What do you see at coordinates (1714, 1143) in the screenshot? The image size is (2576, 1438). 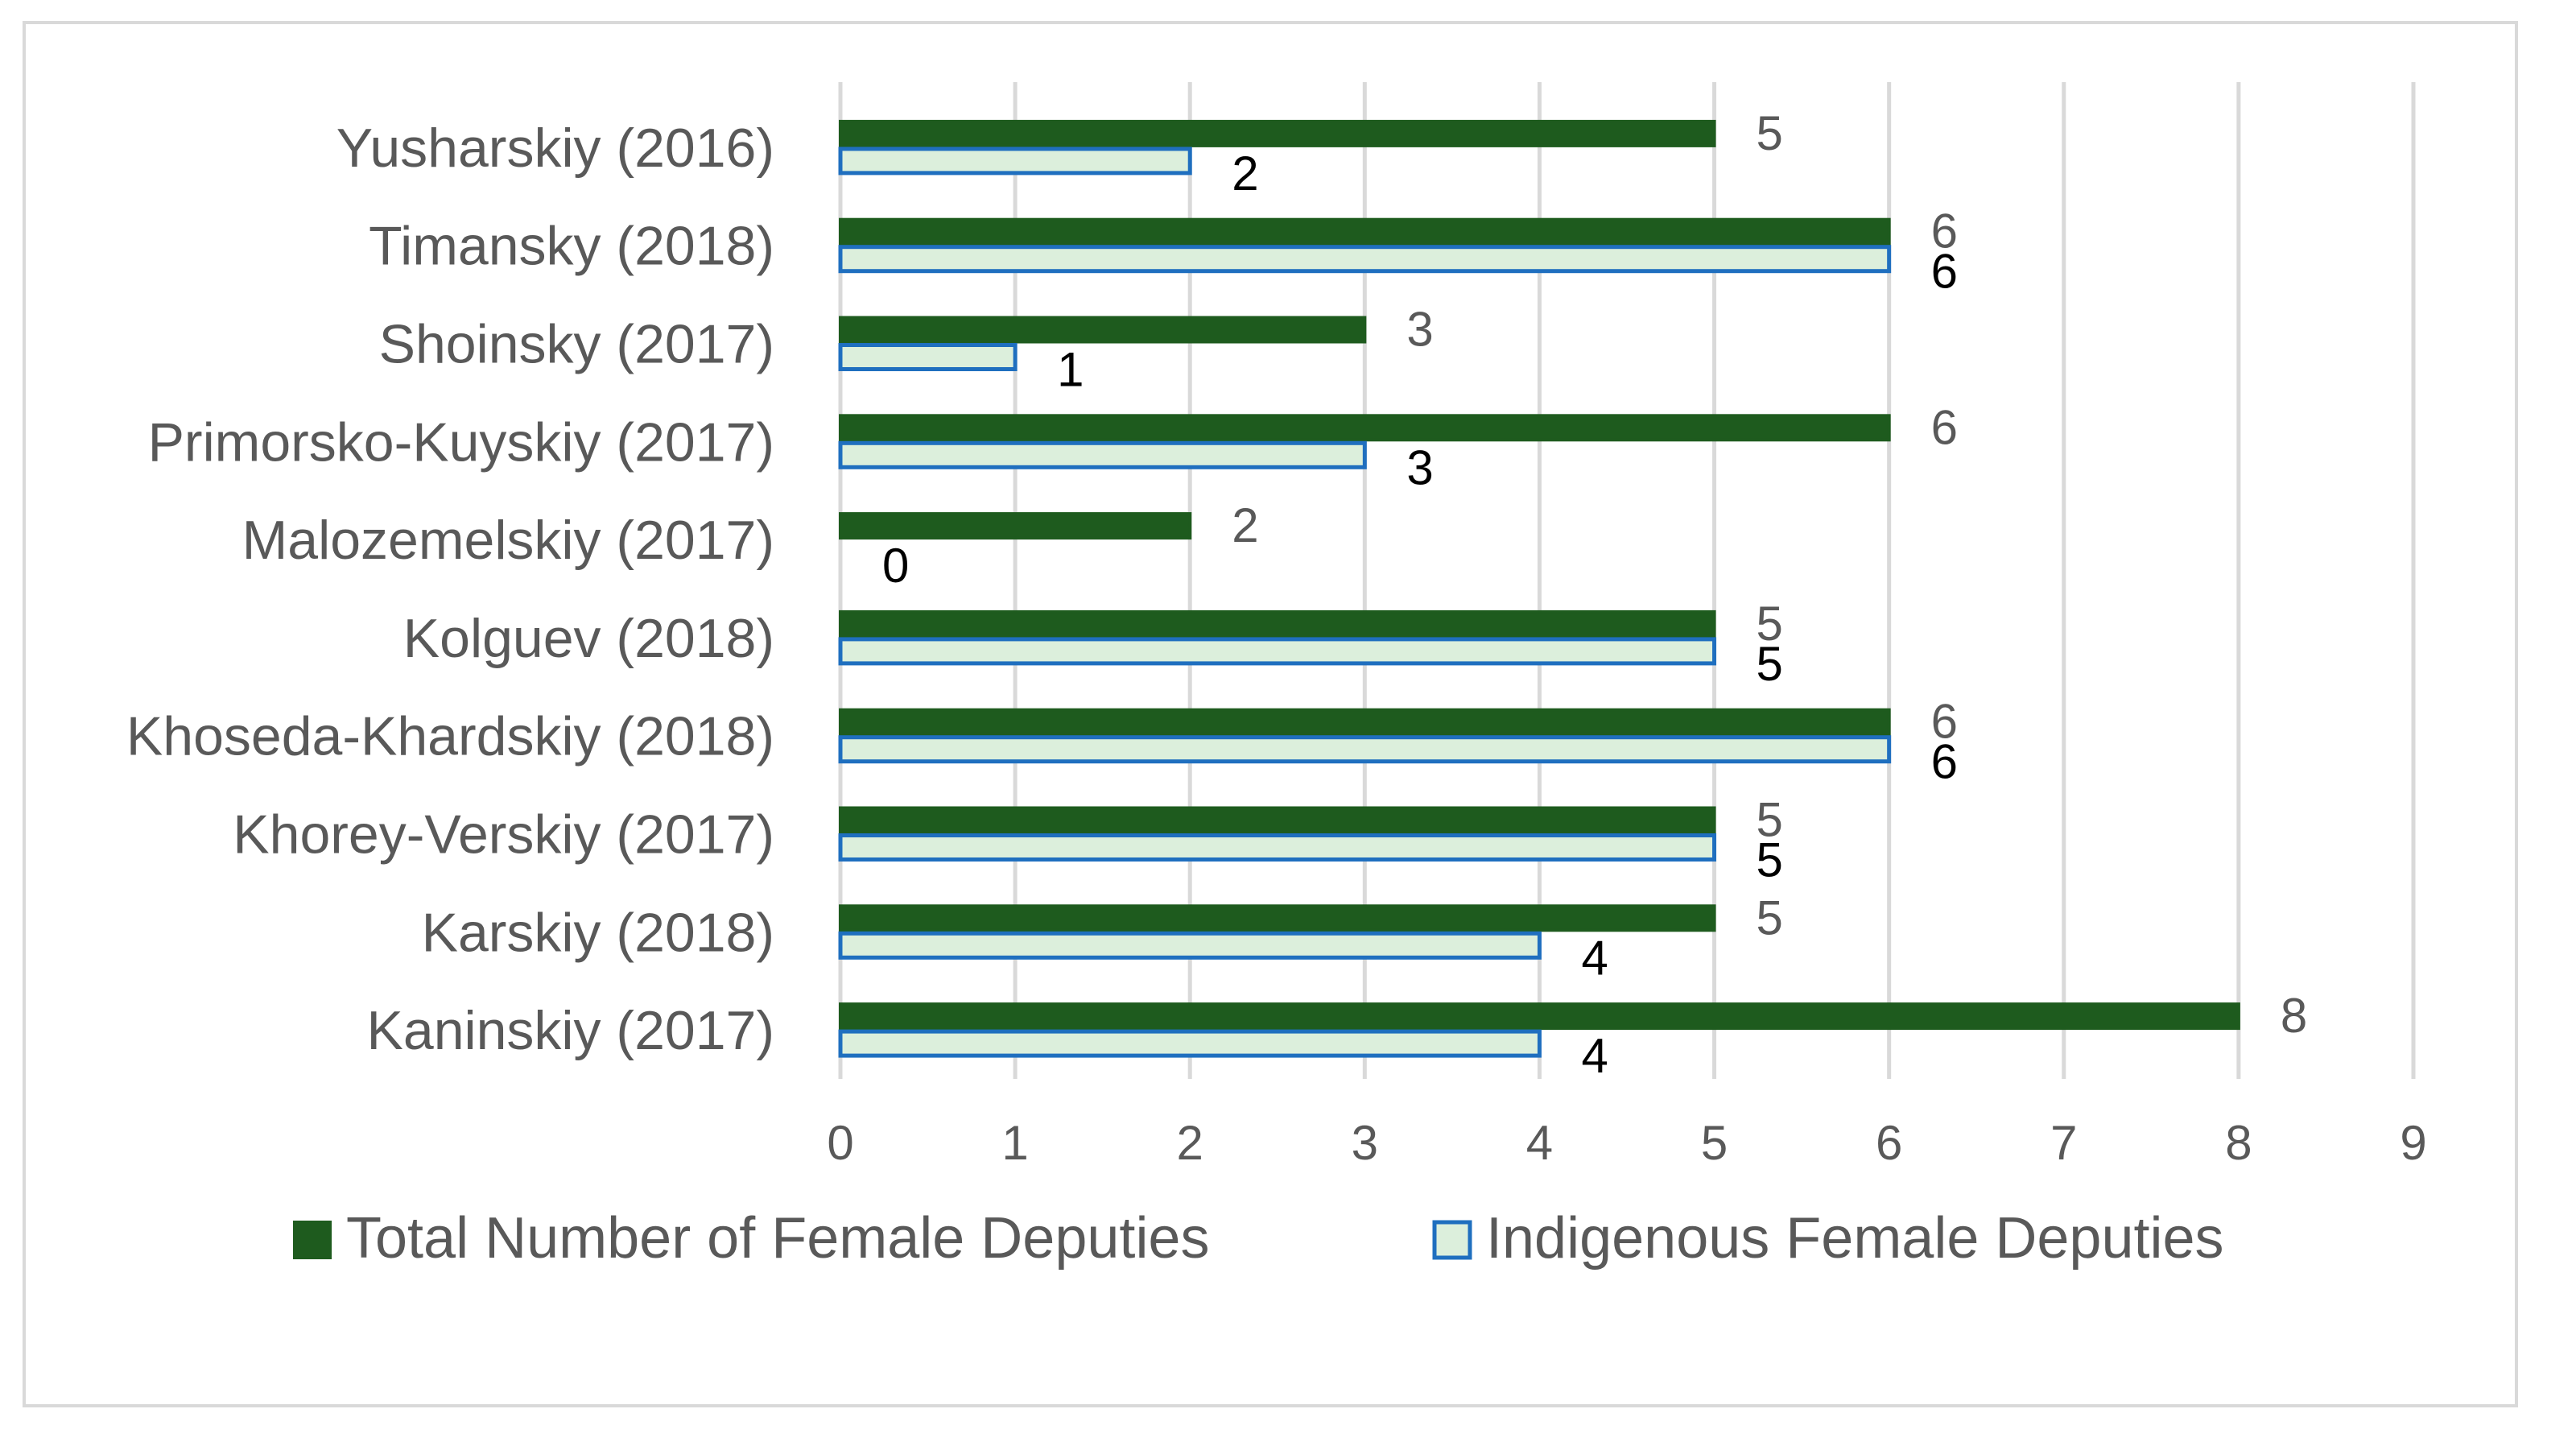 I see `x-tick-label: 5` at bounding box center [1714, 1143].